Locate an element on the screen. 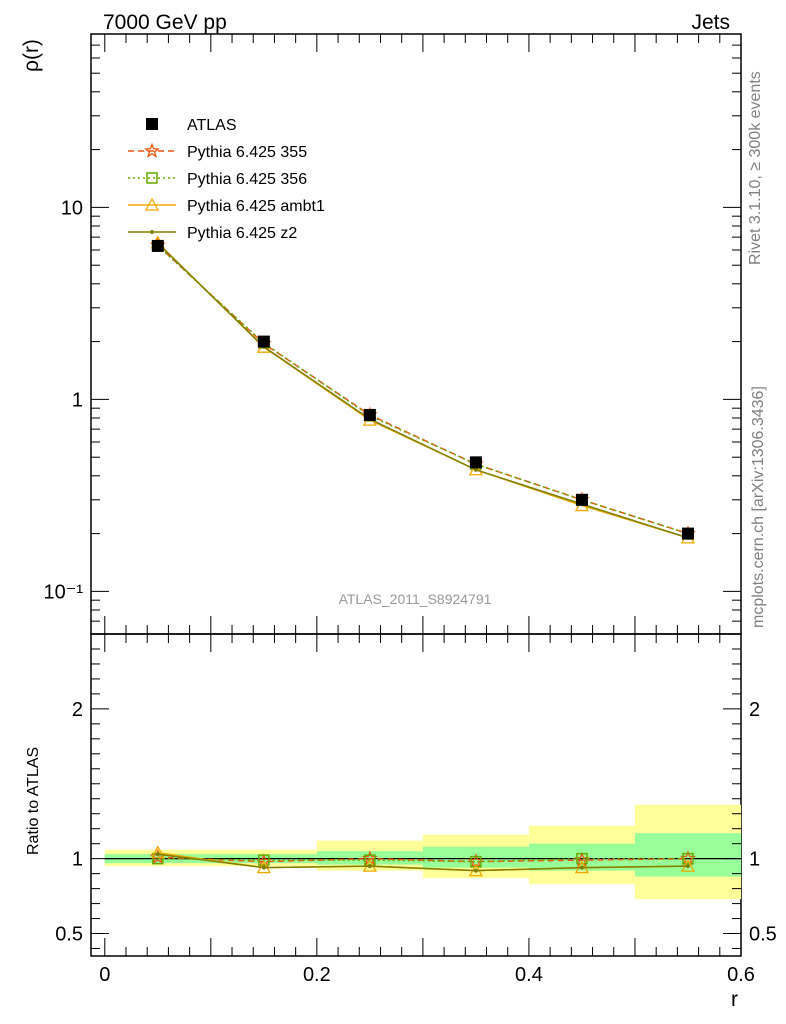 This screenshot has width=786, height=1024. ratio-point-pythia-6-425-ambt1 is located at coordinates (157, 852).